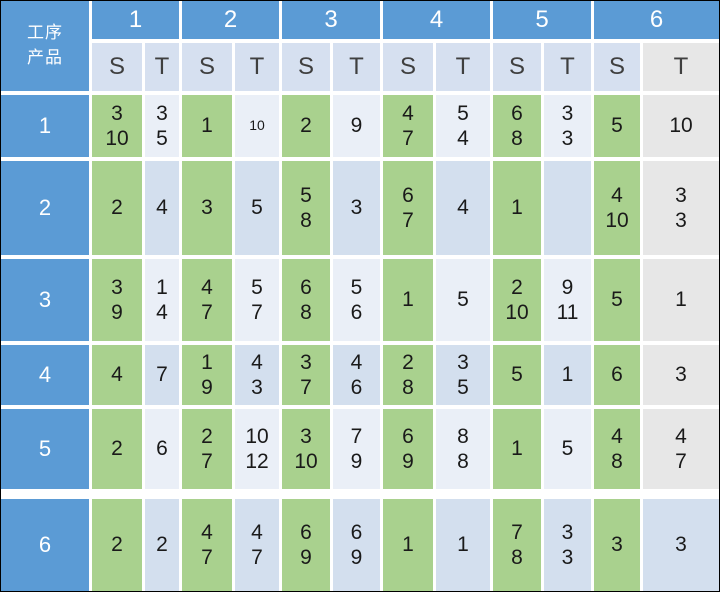 This screenshot has width=720, height=592. Describe the element at coordinates (117, 126) in the screenshot. I see `cell-r1-c1-S: 3 10` at that location.